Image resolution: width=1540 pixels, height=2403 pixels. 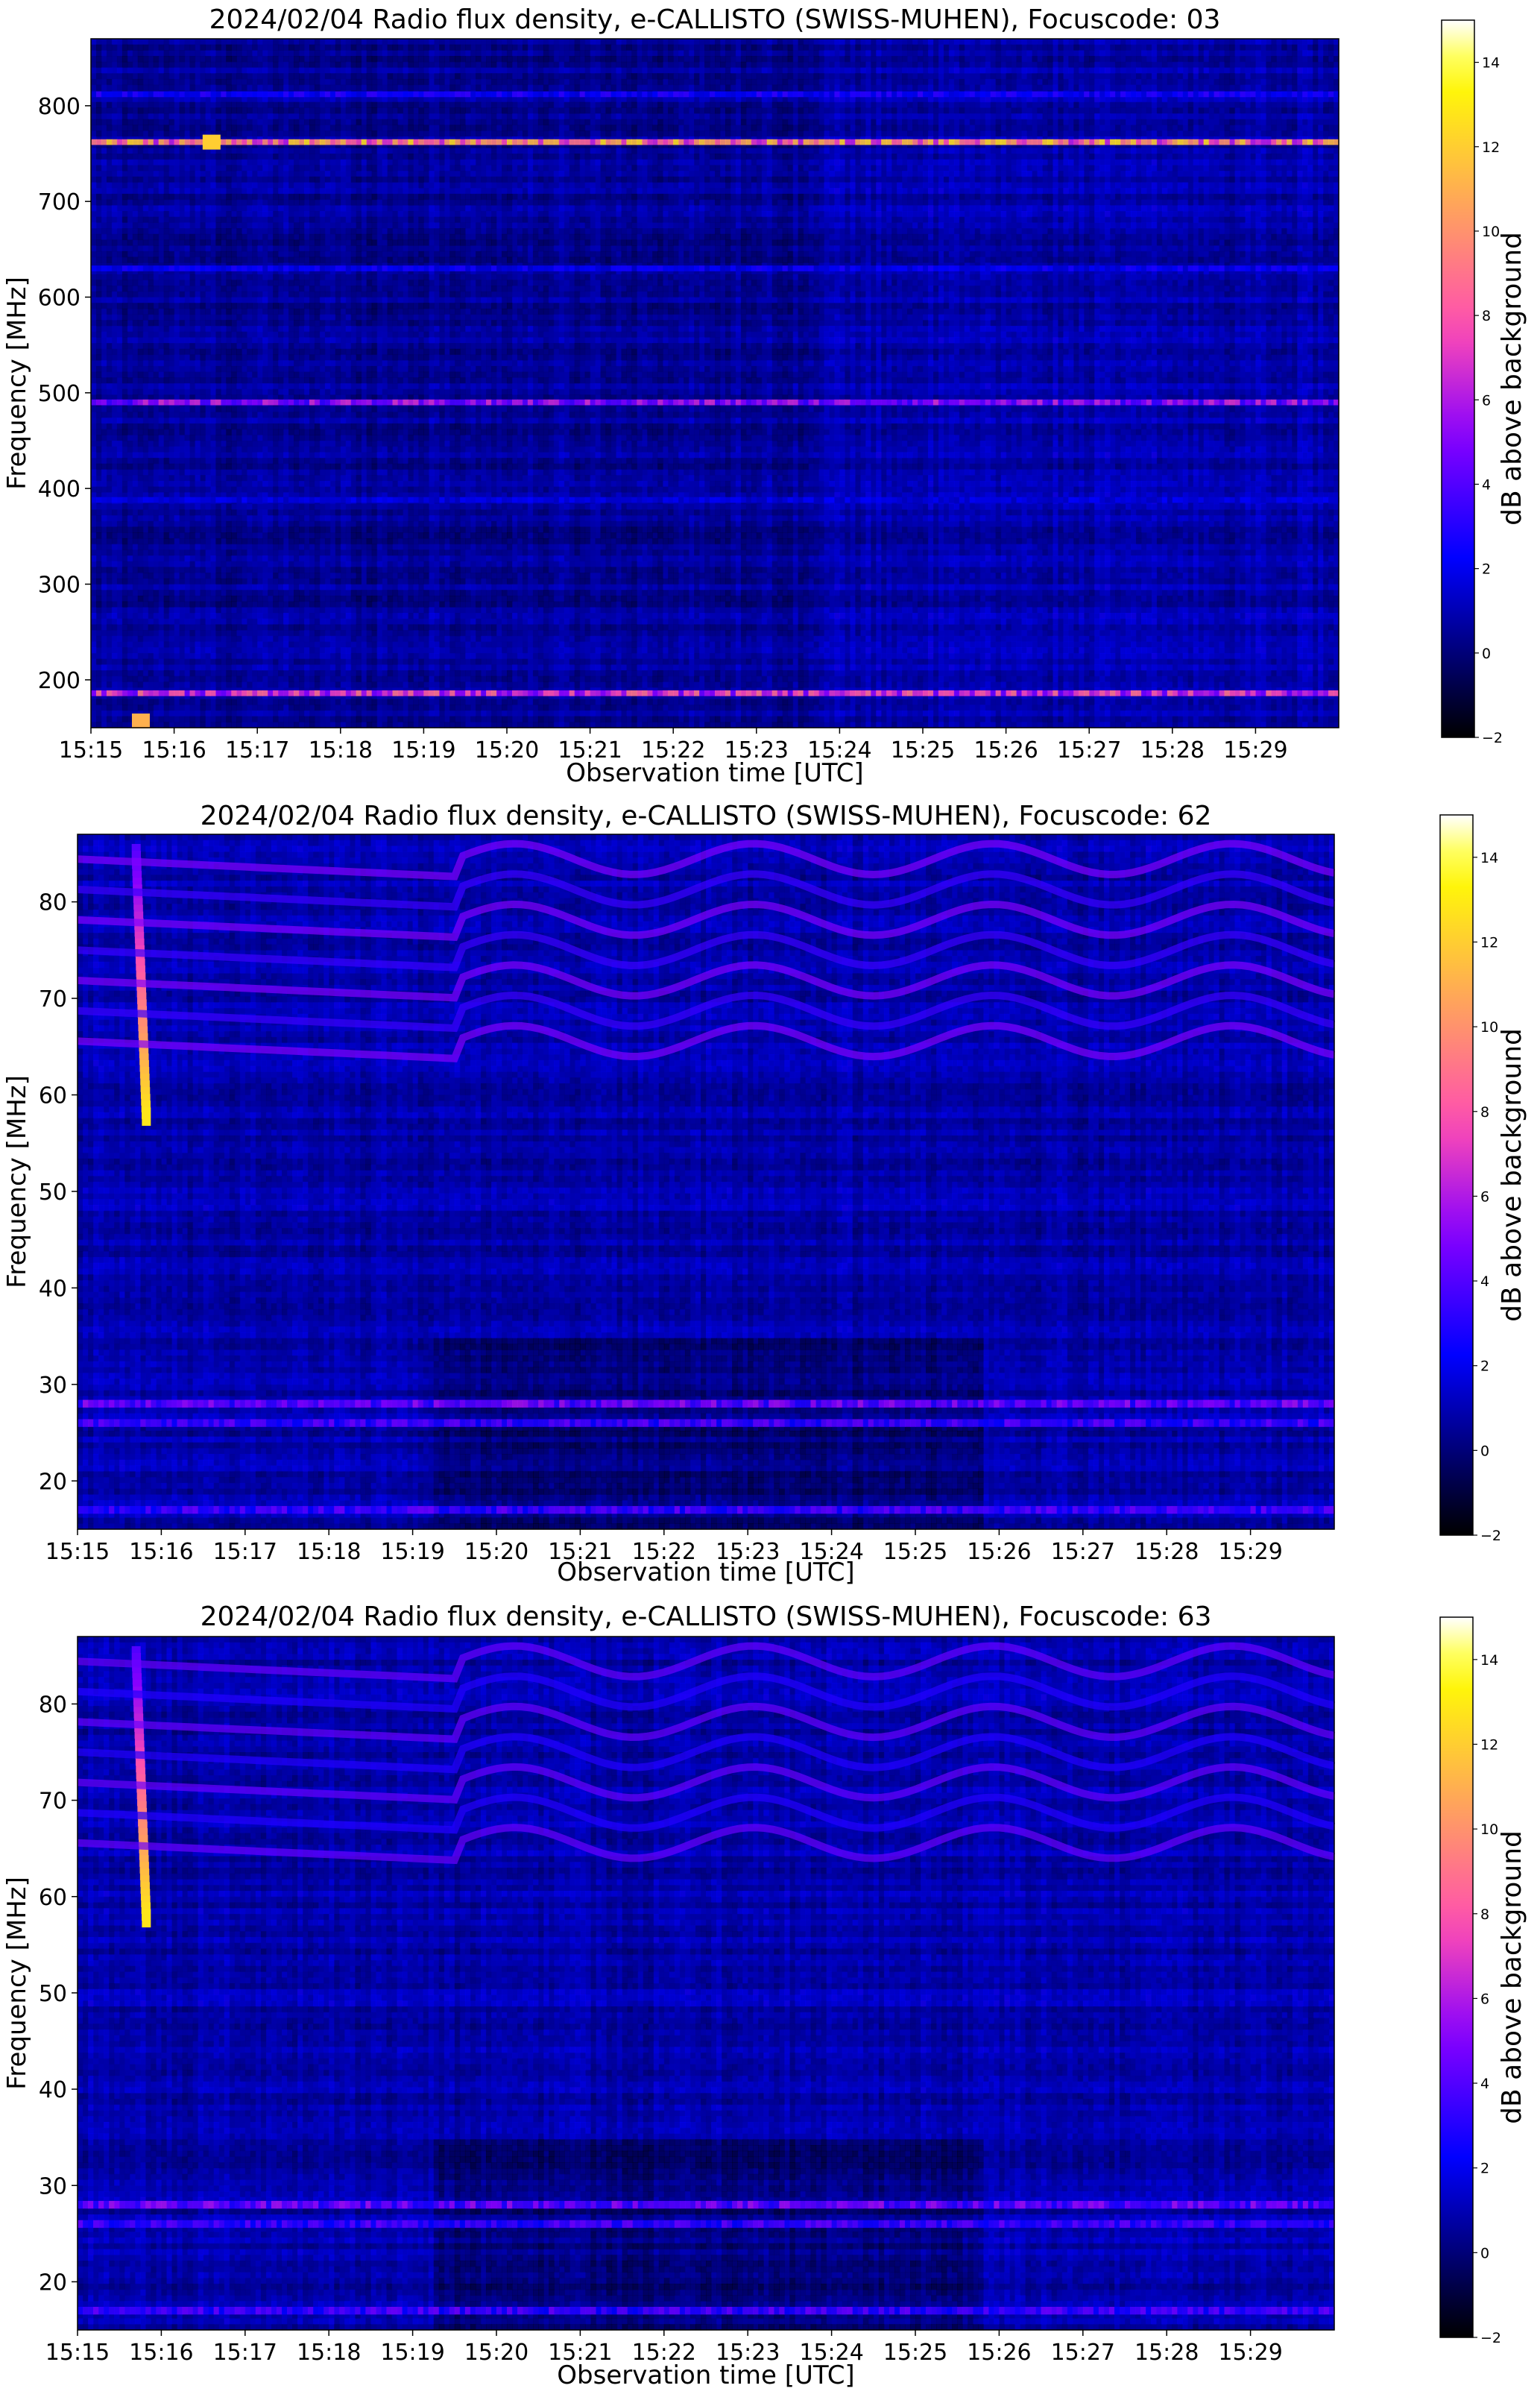 What do you see at coordinates (59, 299) in the screenshot?
I see `y-tick-label: 600` at bounding box center [59, 299].